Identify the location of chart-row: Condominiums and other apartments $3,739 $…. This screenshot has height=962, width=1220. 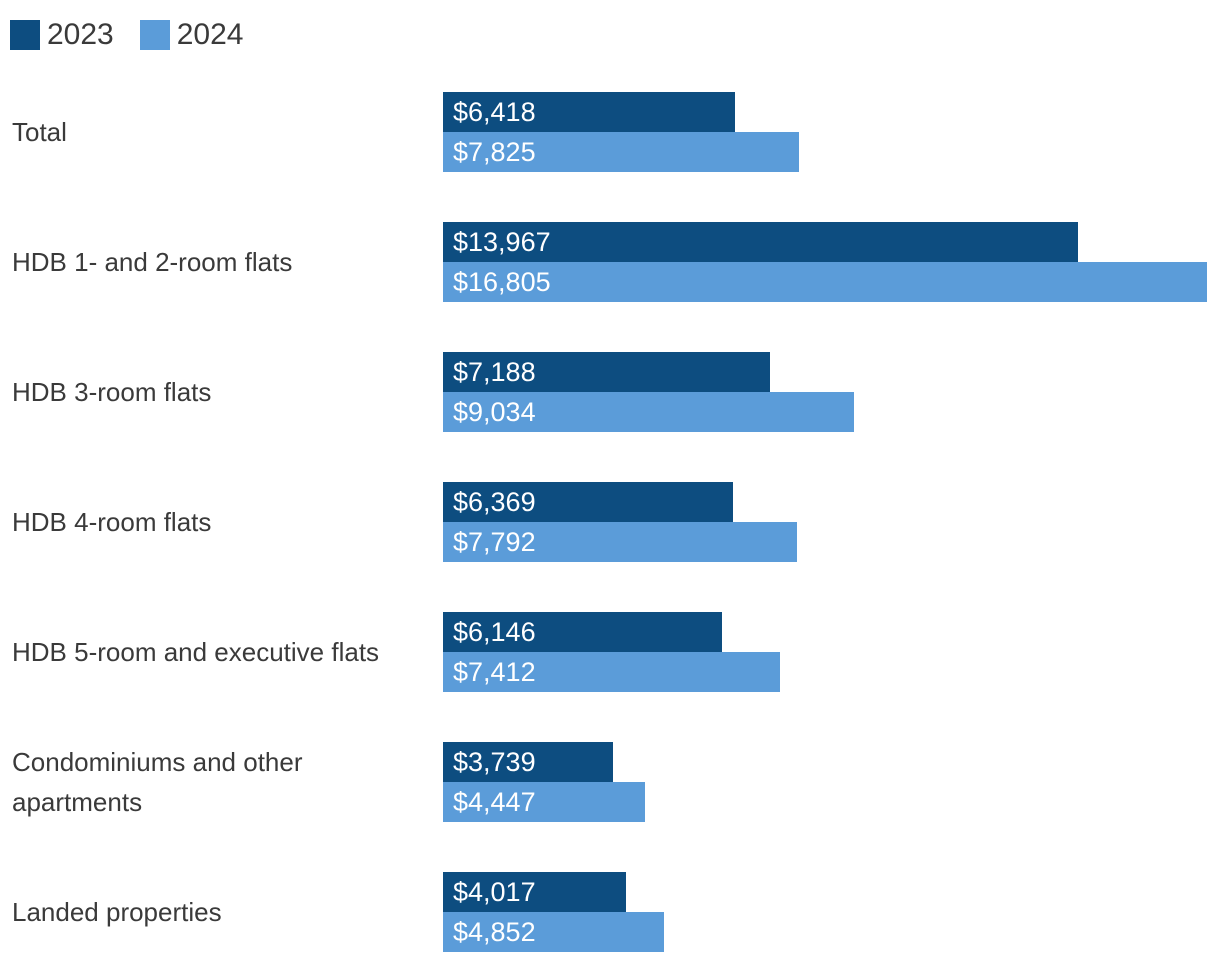
(610, 782).